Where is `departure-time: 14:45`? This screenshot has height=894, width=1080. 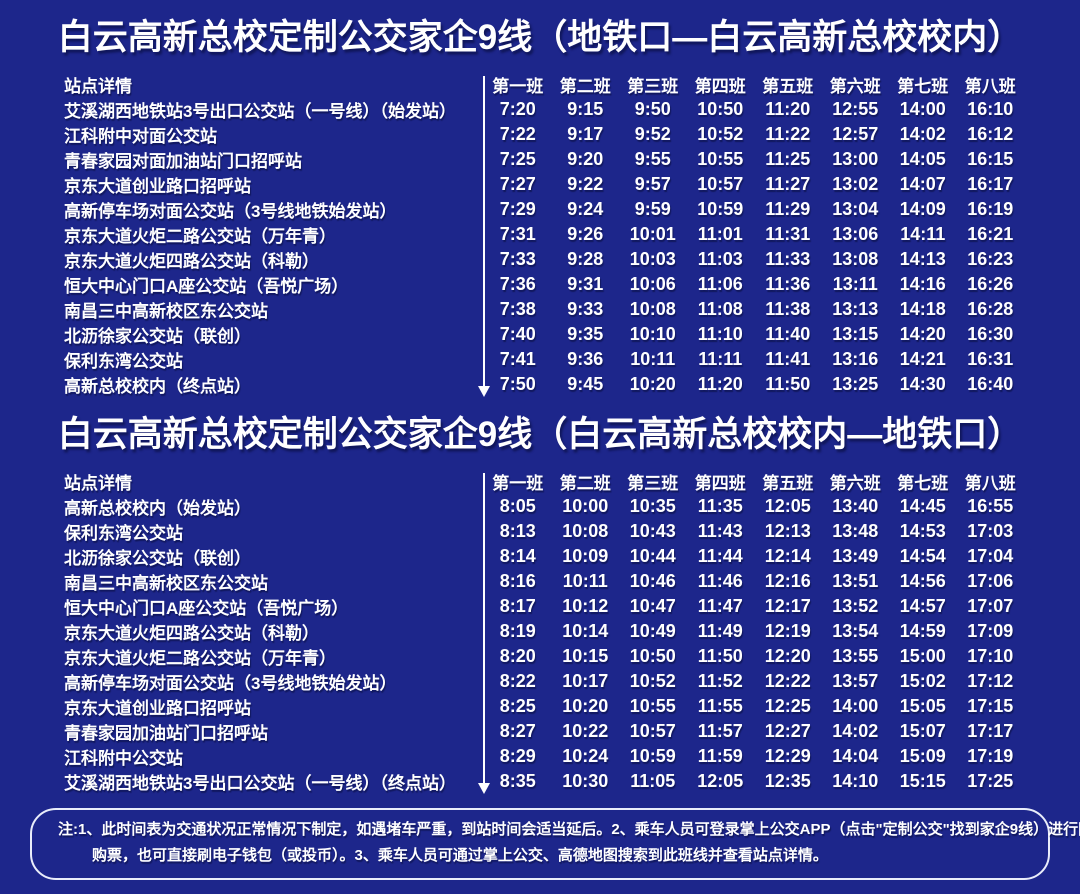 departure-time: 14:45 is located at coordinates (922, 506).